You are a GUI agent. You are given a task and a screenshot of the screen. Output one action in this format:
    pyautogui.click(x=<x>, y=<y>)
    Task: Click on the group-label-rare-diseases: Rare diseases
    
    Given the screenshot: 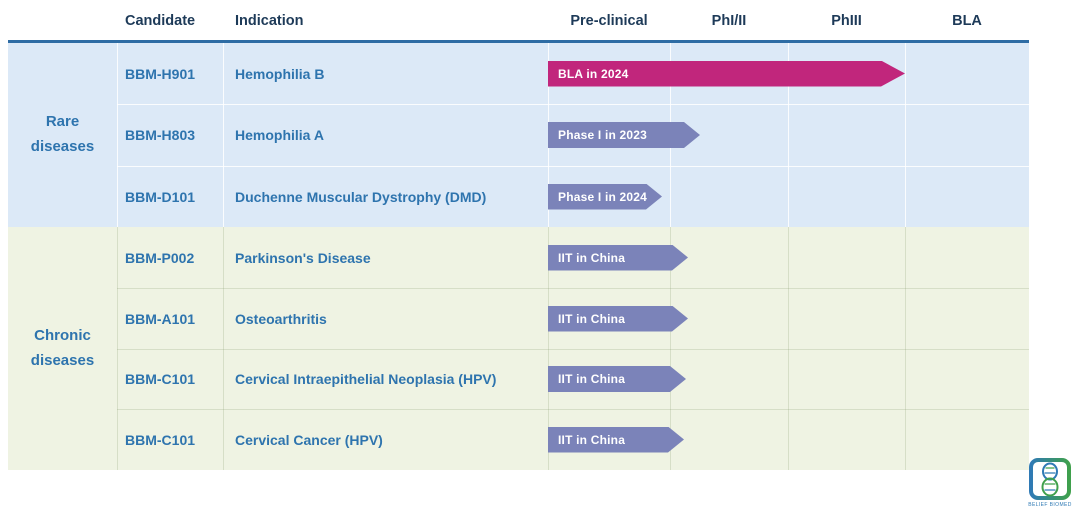 What is the action you would take?
    pyautogui.click(x=62, y=135)
    